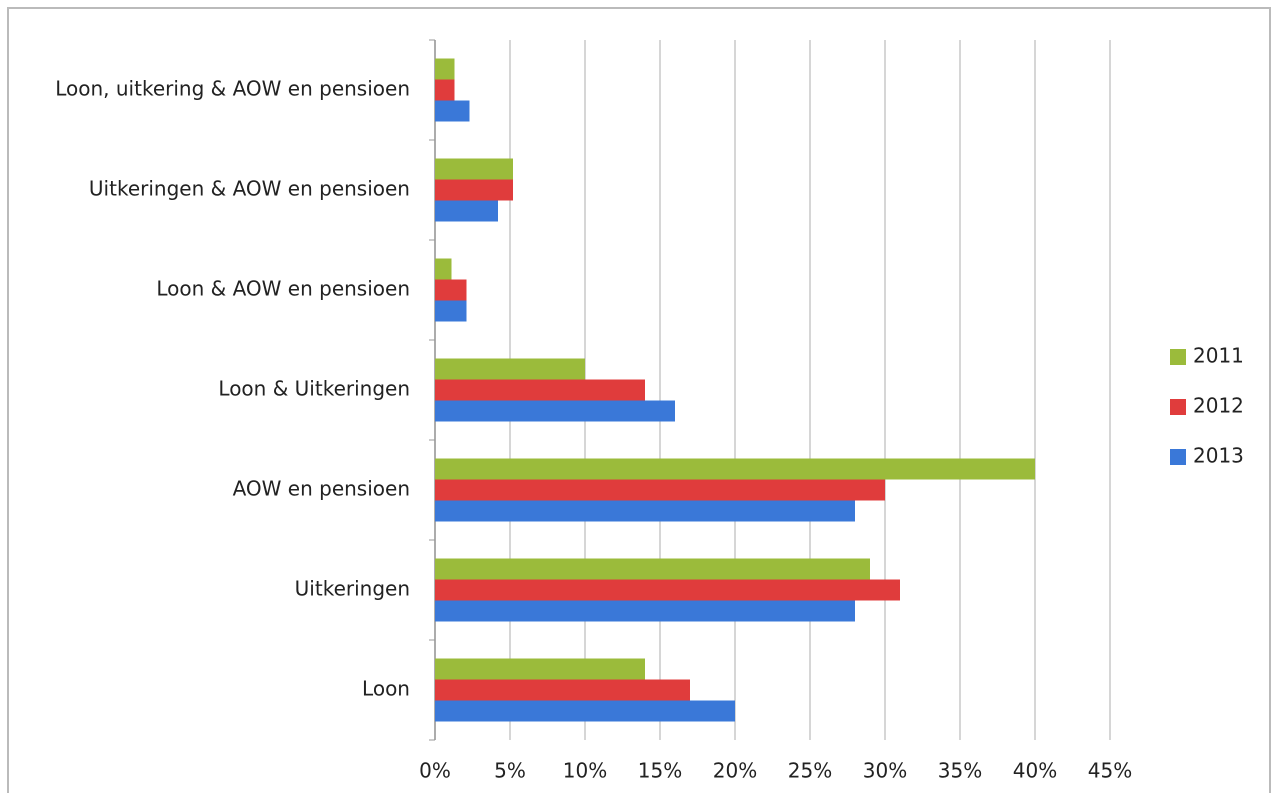 This screenshot has width=1277, height=793. I want to click on legend-label: 2012, so click(1218, 406).